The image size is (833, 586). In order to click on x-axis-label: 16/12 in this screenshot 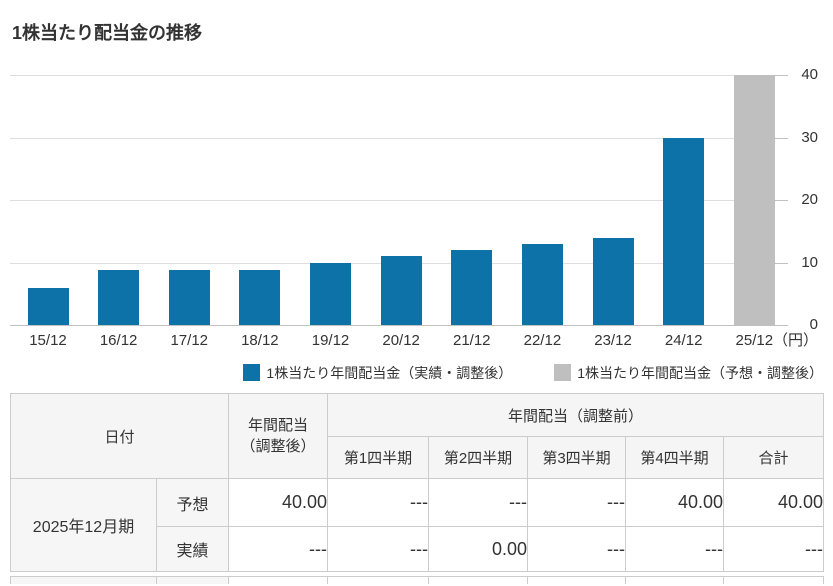, I will do `click(118, 340)`.